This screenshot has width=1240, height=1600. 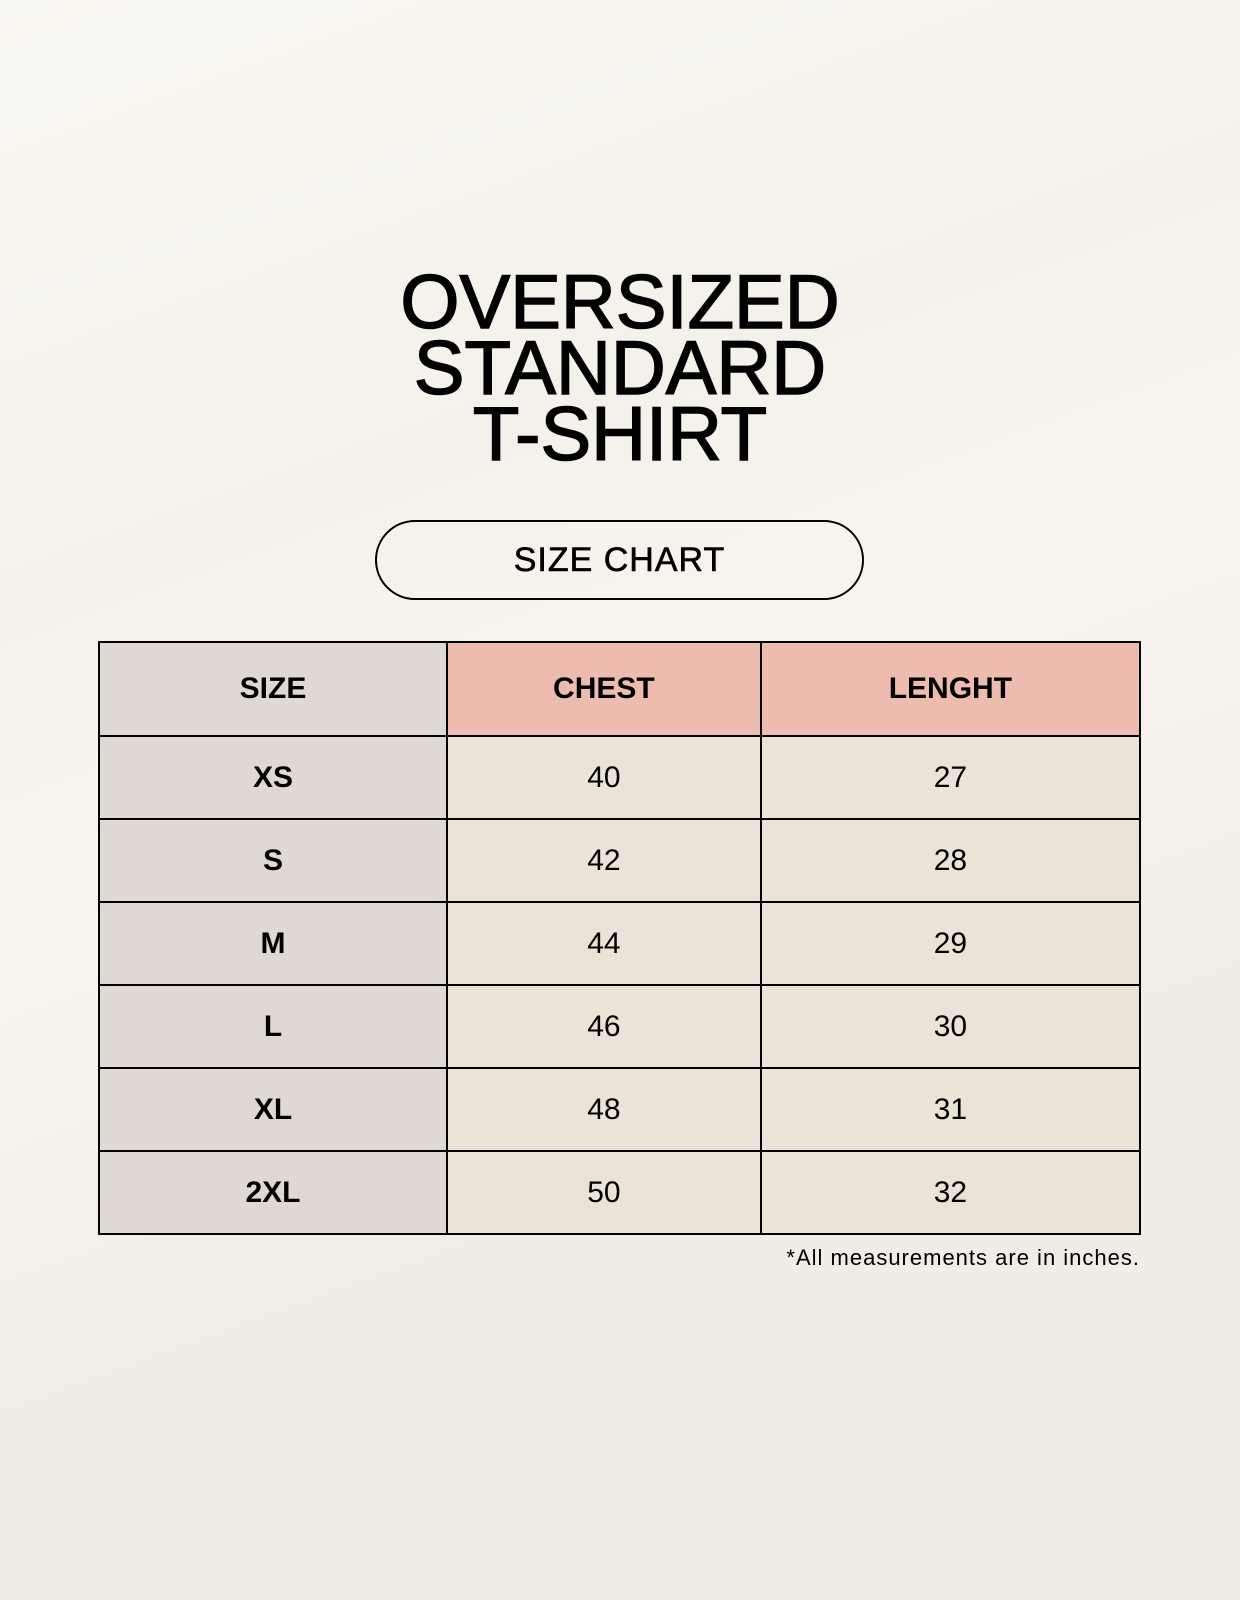 I want to click on size-cell: S, so click(x=273, y=860).